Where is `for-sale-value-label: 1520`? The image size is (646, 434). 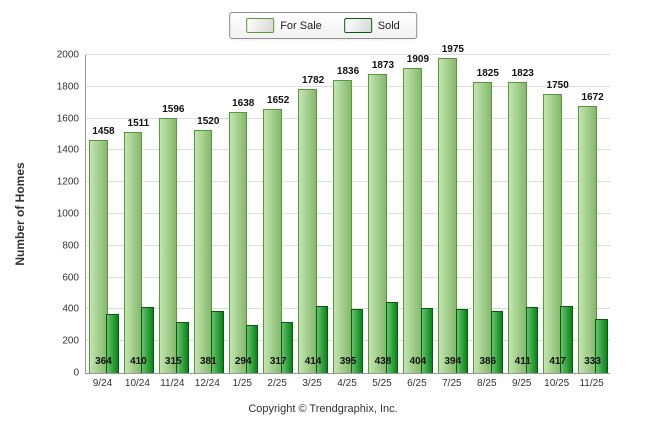 for-sale-value-label: 1520 is located at coordinates (208, 122).